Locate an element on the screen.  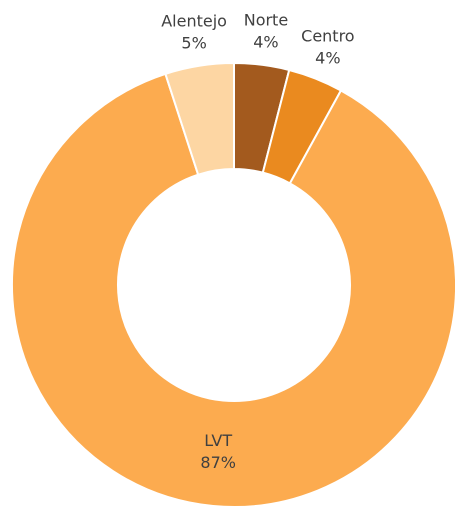
donut-slice is located at coordinates (199, 118).